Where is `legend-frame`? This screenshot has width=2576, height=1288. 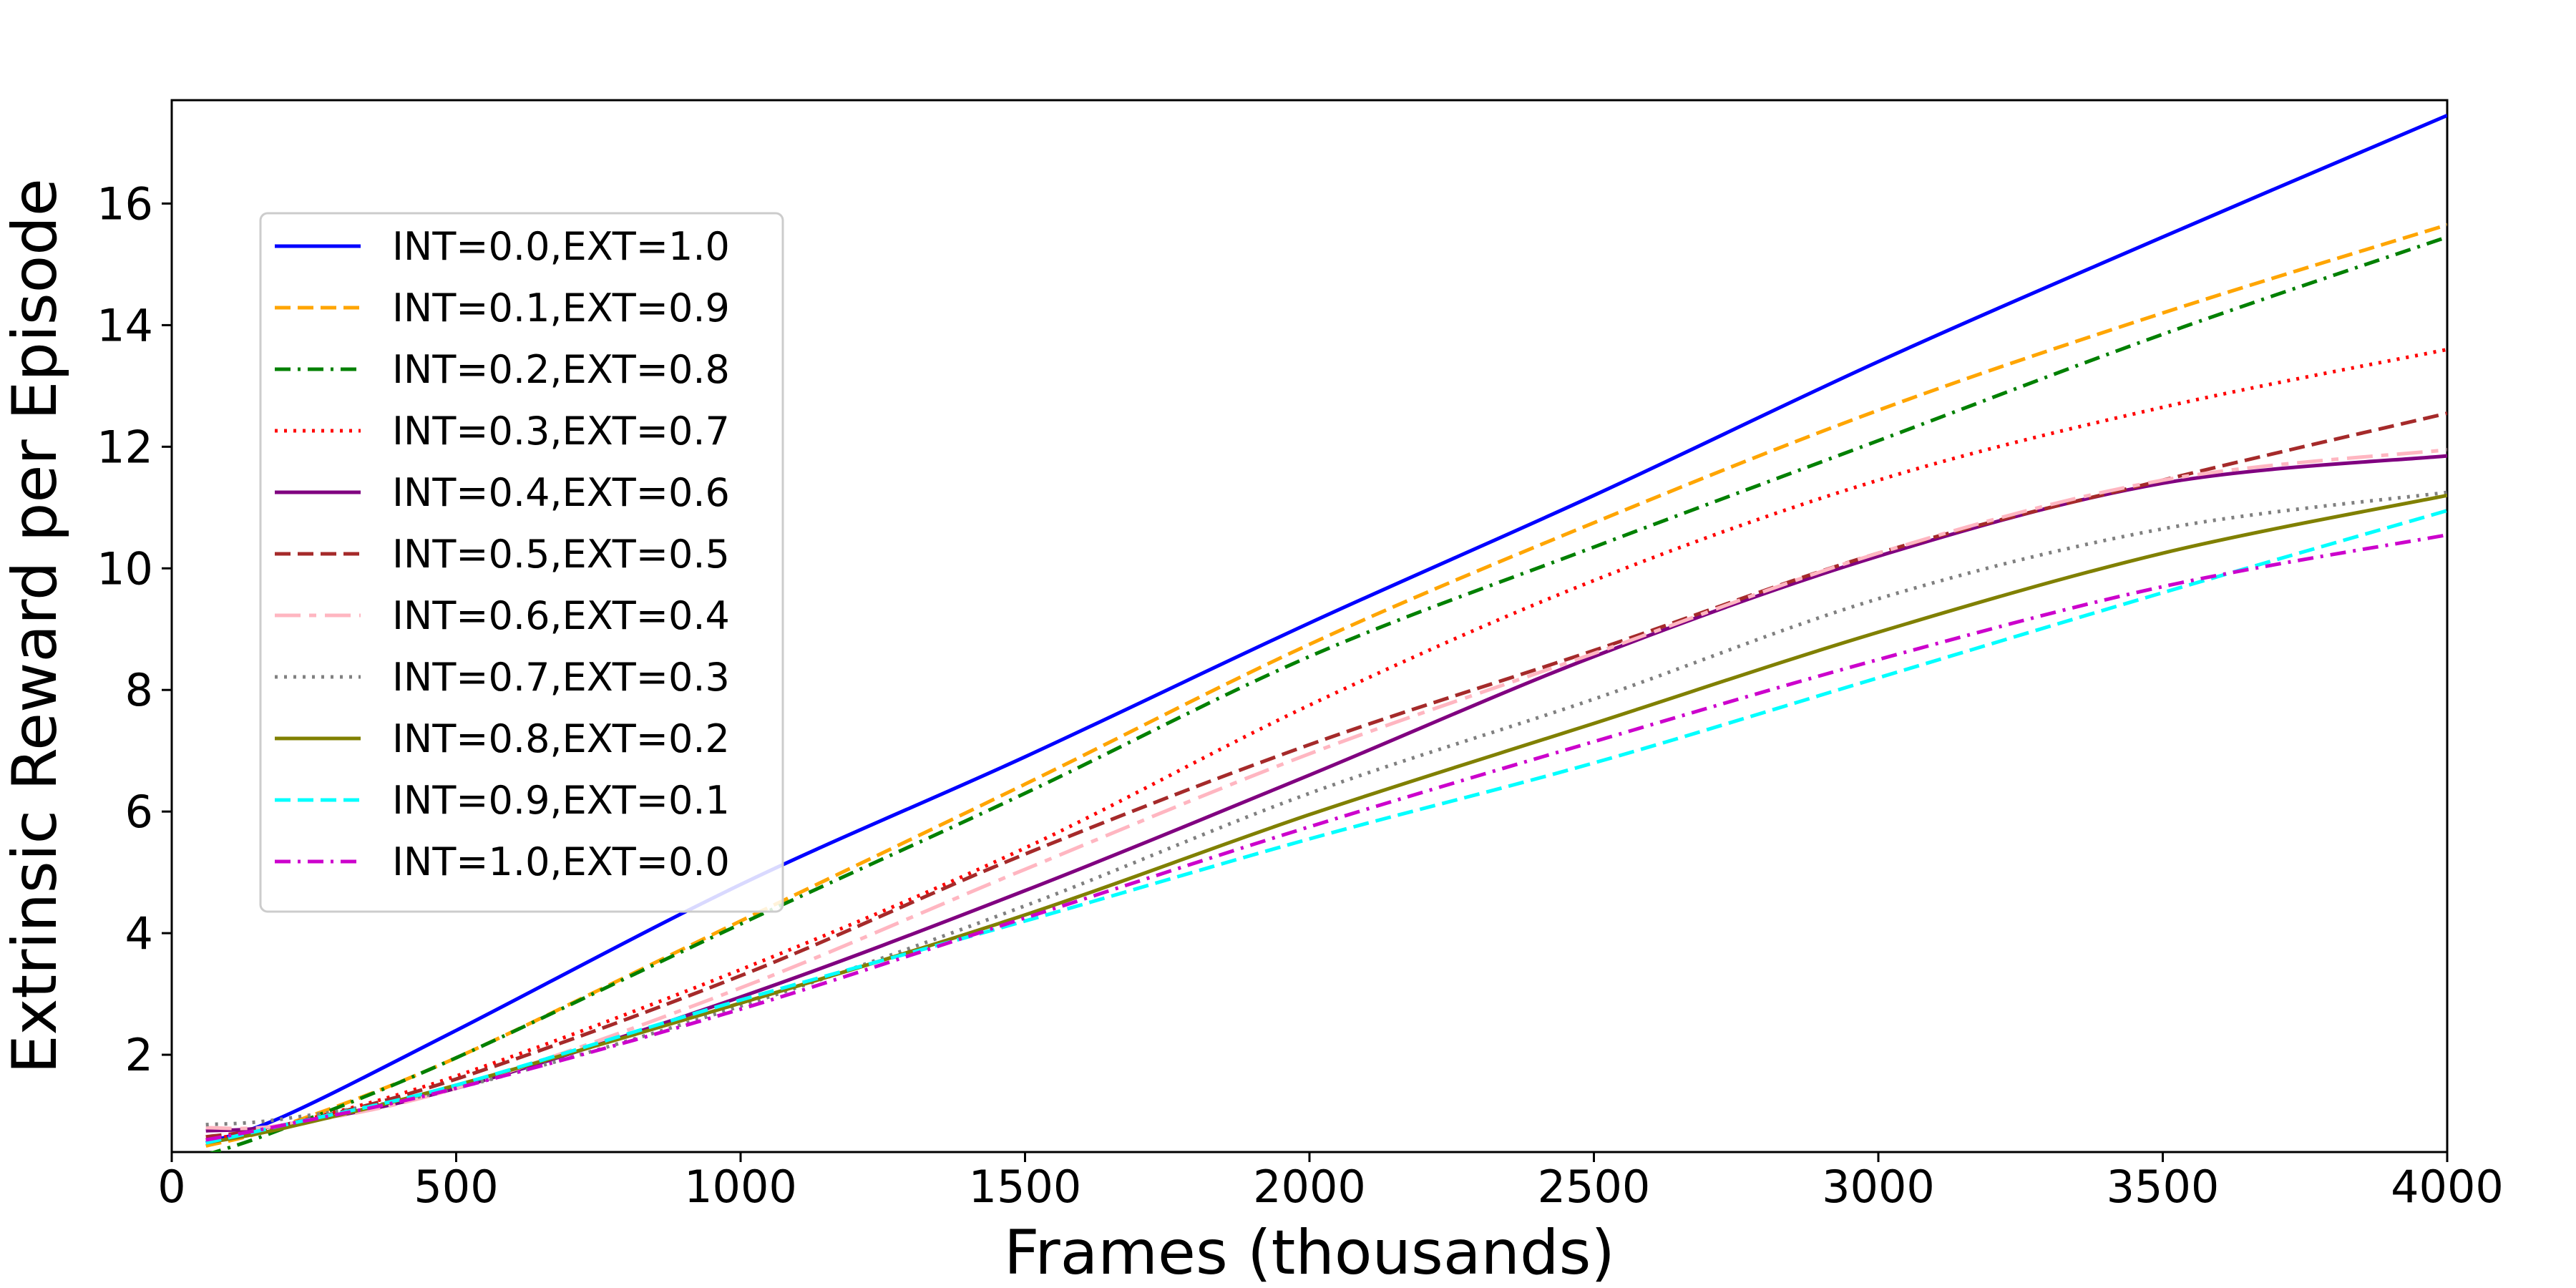 legend-frame is located at coordinates (521, 562).